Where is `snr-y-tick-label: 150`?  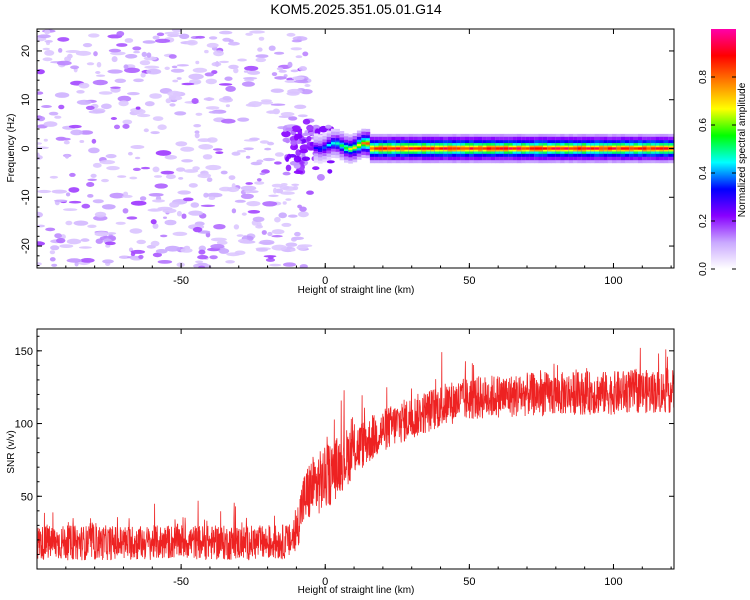
snr-y-tick-label: 150 is located at coordinates (24, 352).